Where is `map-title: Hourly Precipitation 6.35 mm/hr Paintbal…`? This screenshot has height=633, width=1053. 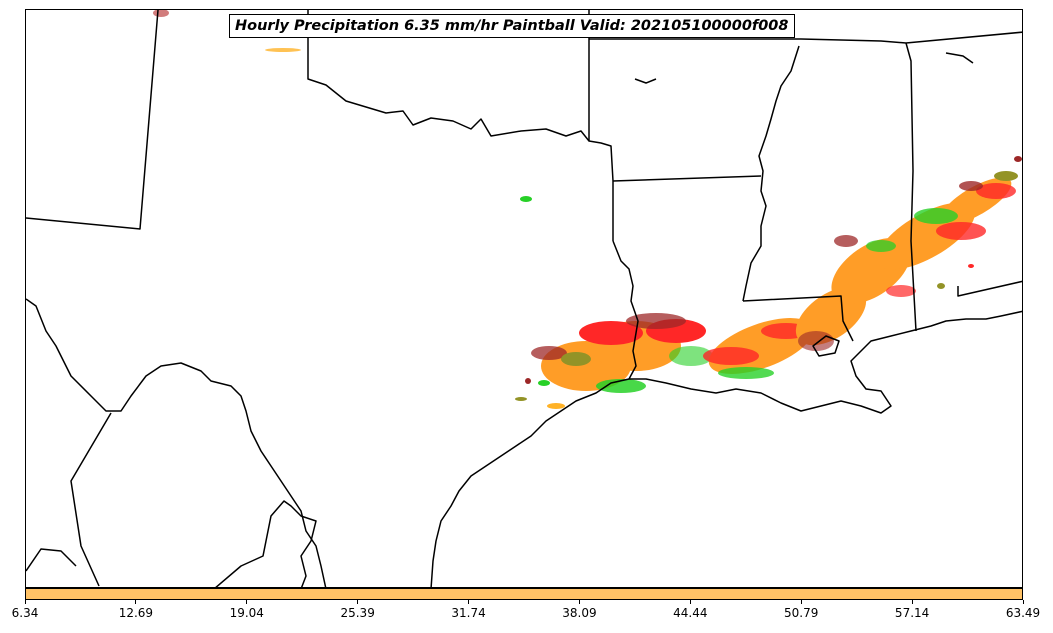
map-title: Hourly Precipitation 6.35 mm/hr Paintbal… is located at coordinates (512, 26).